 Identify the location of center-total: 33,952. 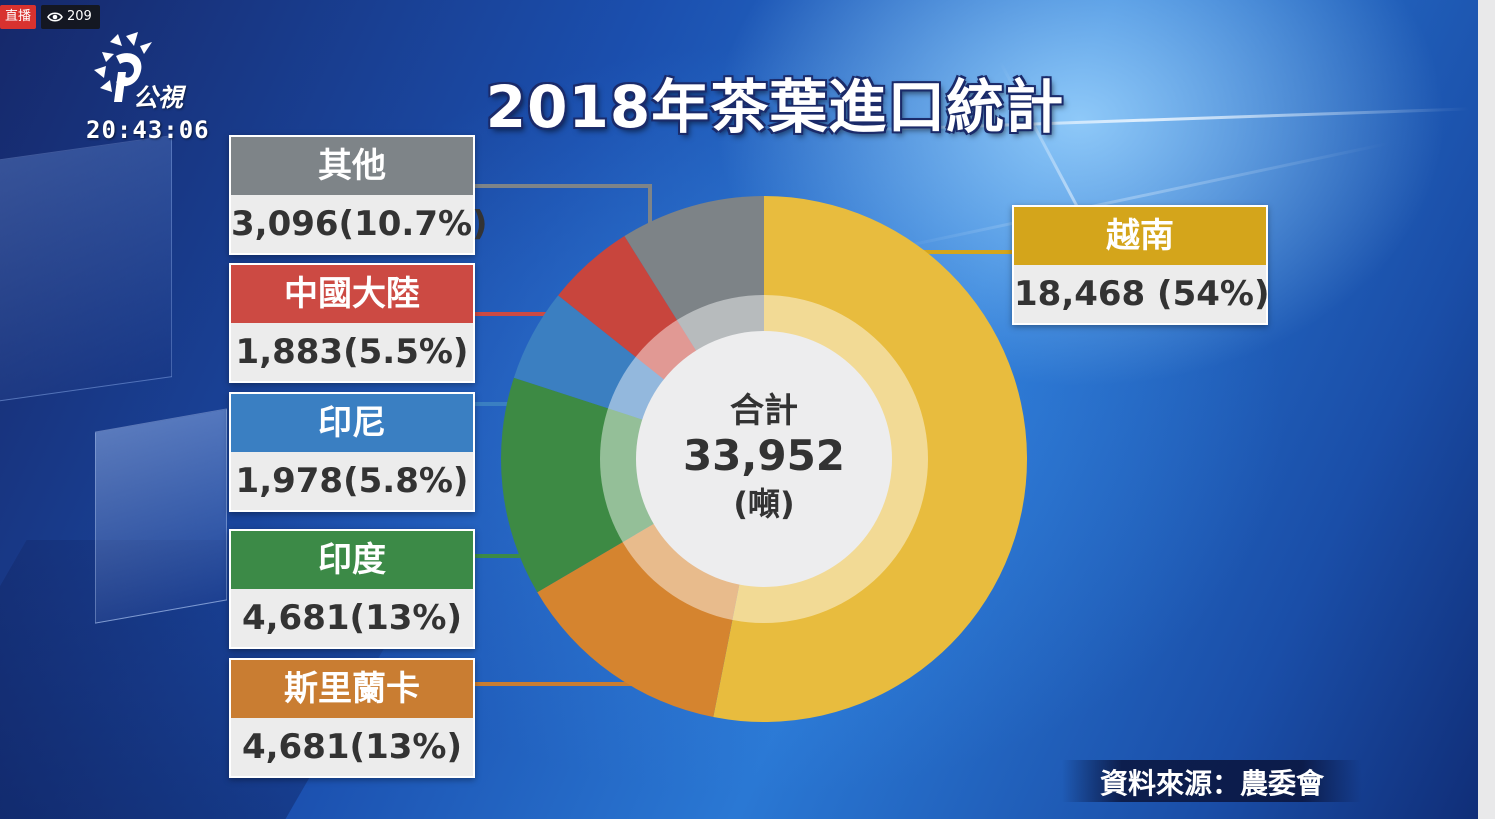
(764, 455).